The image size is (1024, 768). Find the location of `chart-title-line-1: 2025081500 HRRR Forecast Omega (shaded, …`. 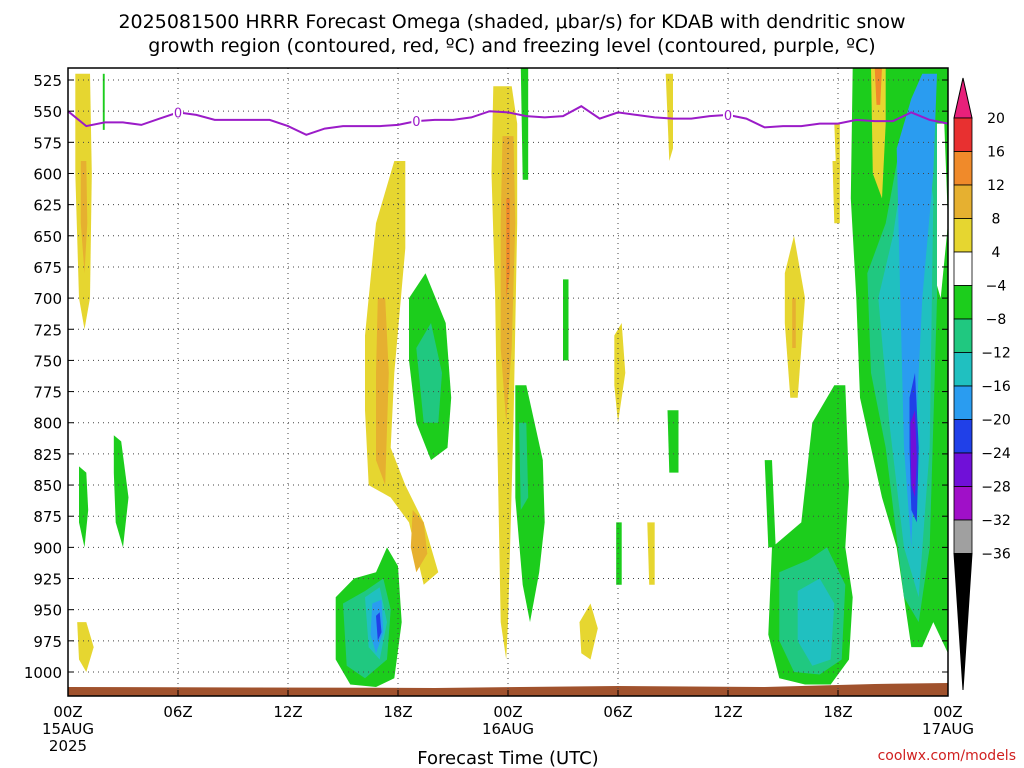

chart-title-line-1: 2025081500 HRRR Forecast Omega (shaded, … is located at coordinates (511, 22).